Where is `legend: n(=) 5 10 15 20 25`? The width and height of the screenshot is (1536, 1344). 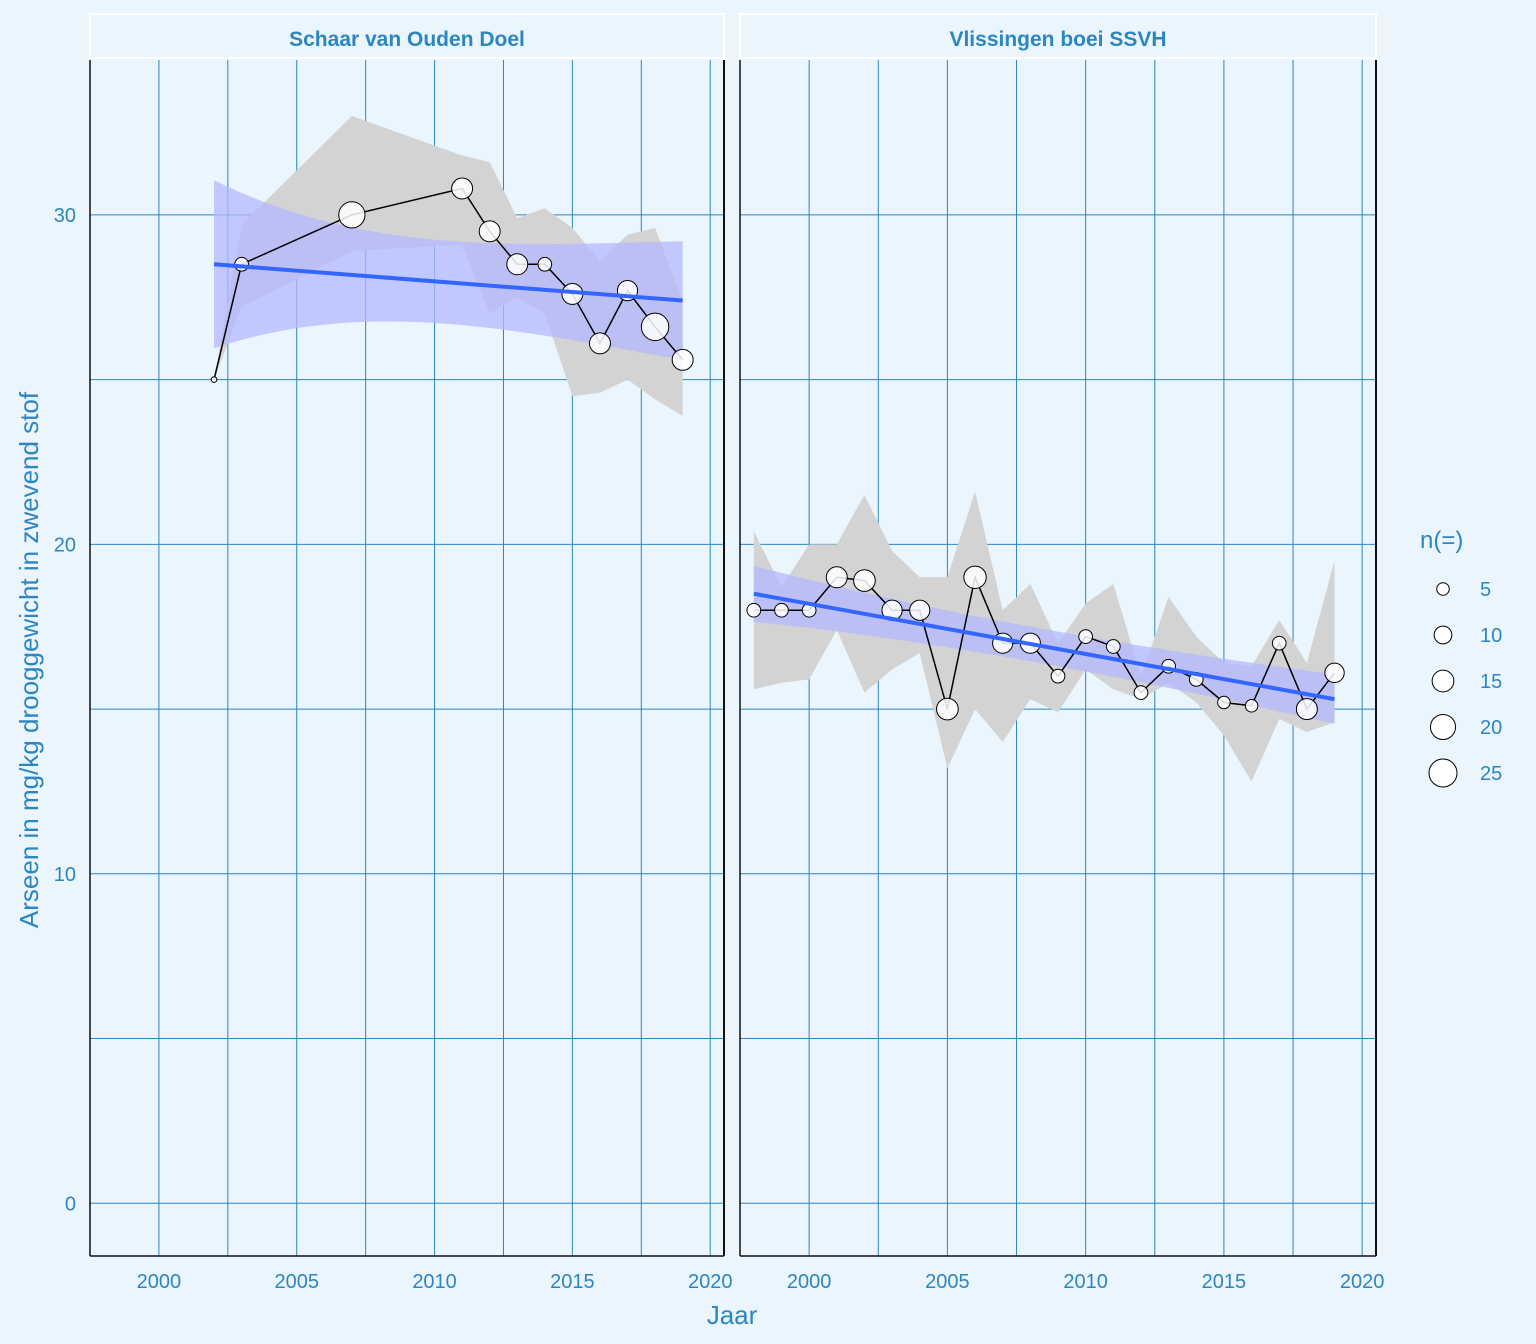 legend: n(=) 5 10 15 20 25 is located at coordinates (1461, 657).